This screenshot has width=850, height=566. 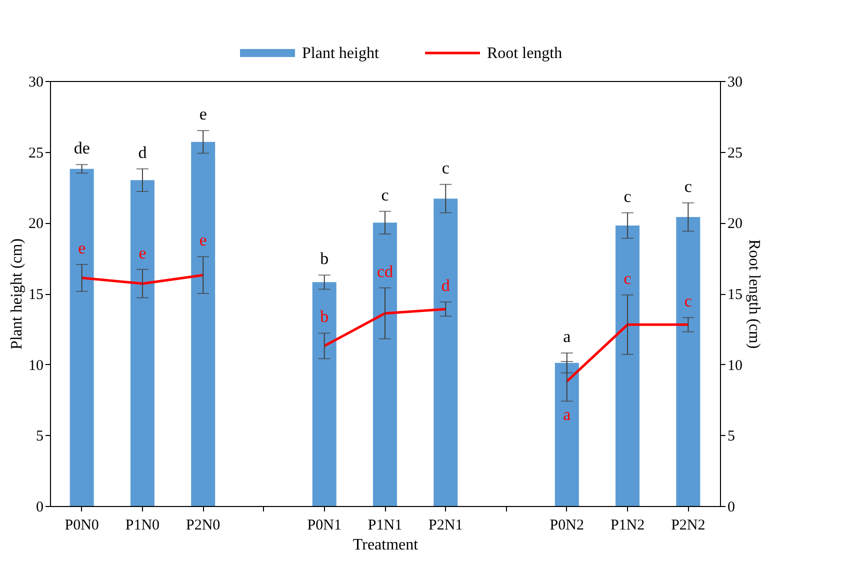 I want to click on x-tick-label: P0N0, so click(x=81, y=526).